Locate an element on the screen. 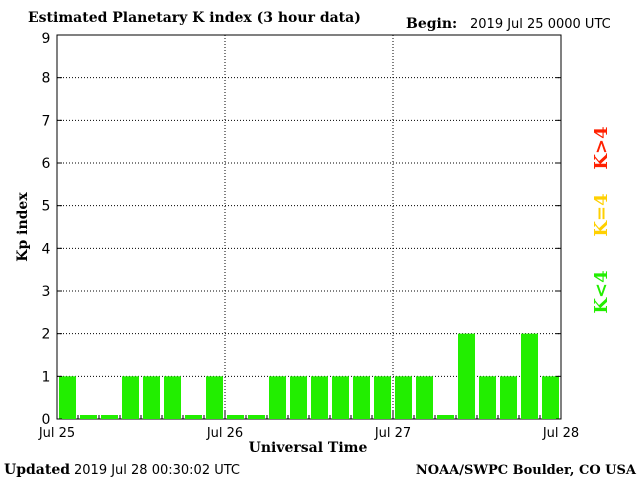 This screenshot has width=640, height=480. begin-label: Begin: is located at coordinates (431, 24).